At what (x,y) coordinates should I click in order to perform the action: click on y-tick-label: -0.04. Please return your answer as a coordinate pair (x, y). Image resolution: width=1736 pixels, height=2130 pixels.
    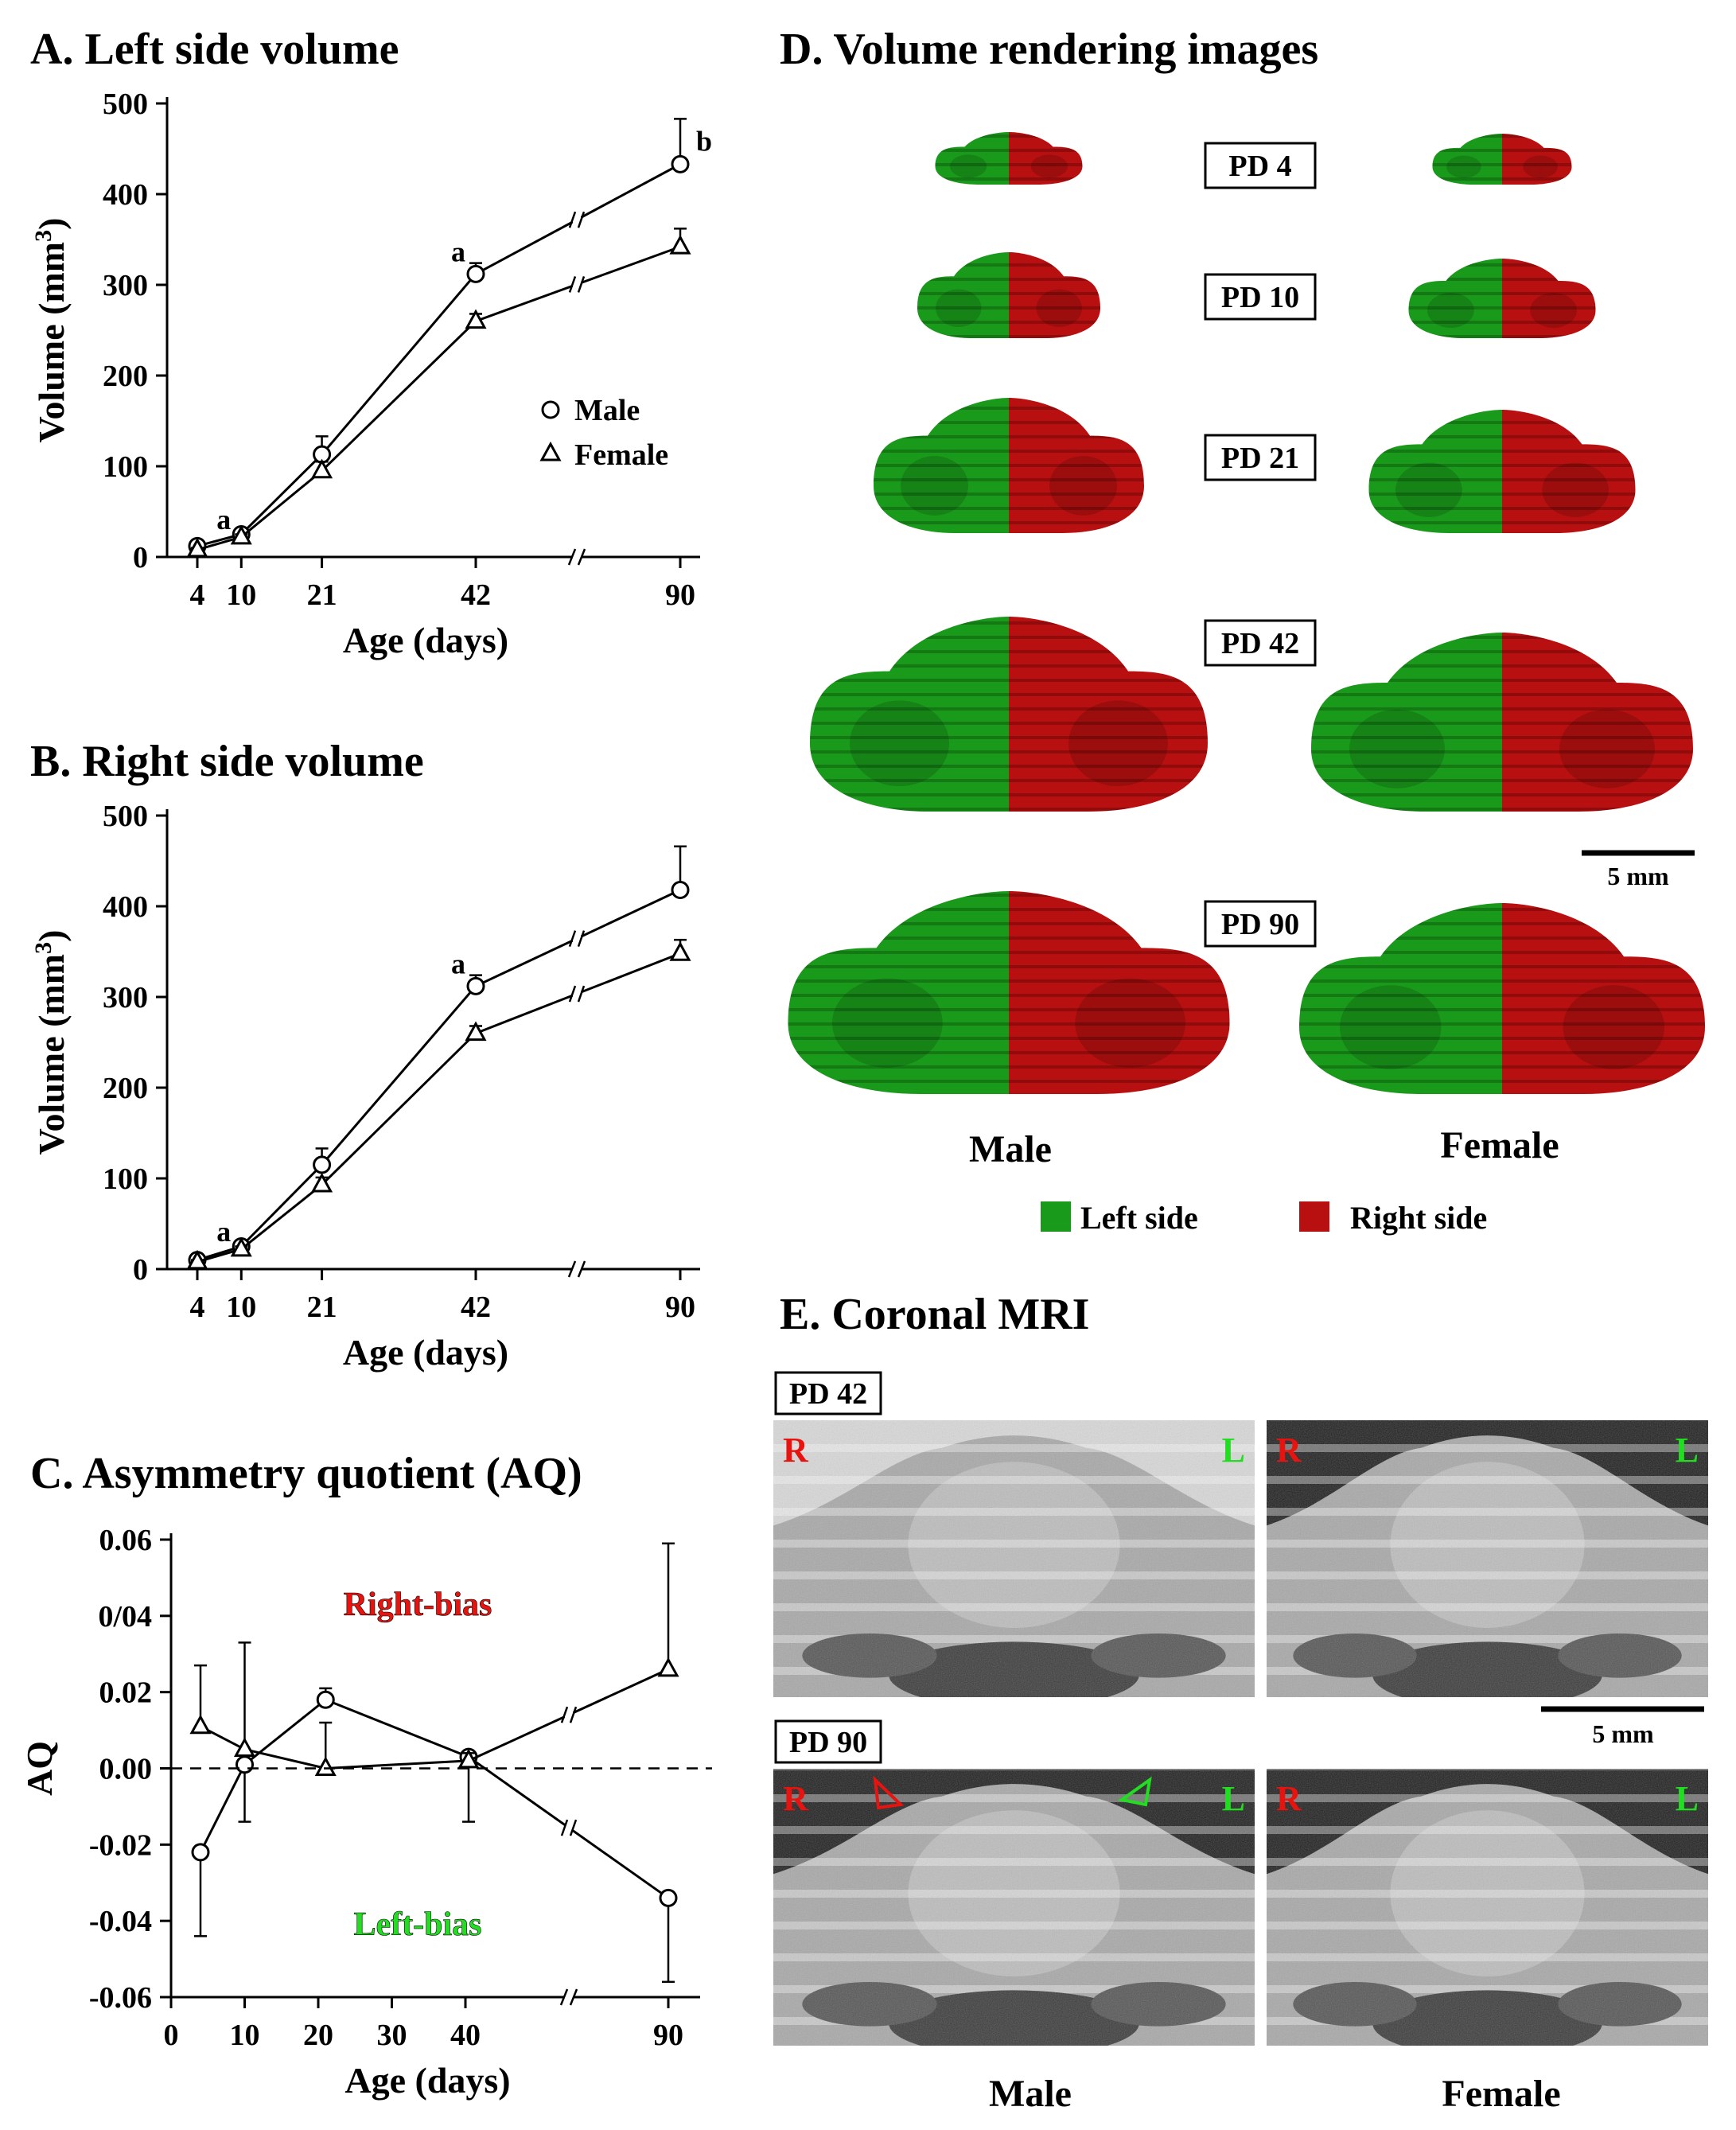
    Looking at the image, I should click on (120, 1921).